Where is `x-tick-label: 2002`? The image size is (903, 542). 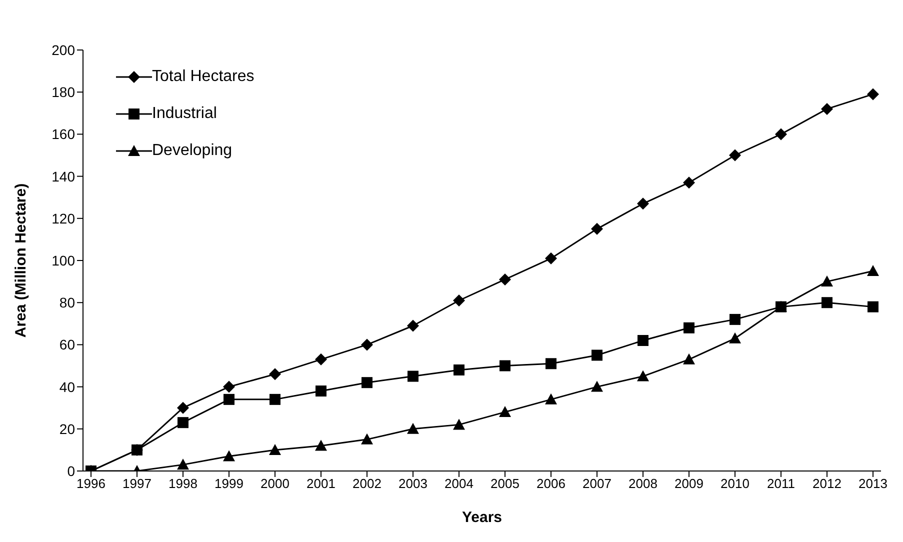
x-tick-label: 2002 is located at coordinates (367, 484).